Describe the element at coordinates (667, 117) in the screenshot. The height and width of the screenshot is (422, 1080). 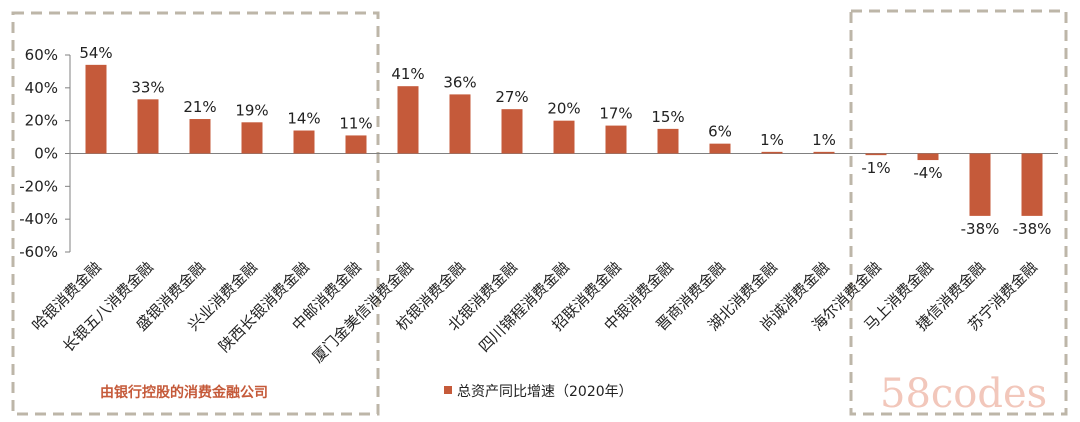
I see `data-label: 15%` at that location.